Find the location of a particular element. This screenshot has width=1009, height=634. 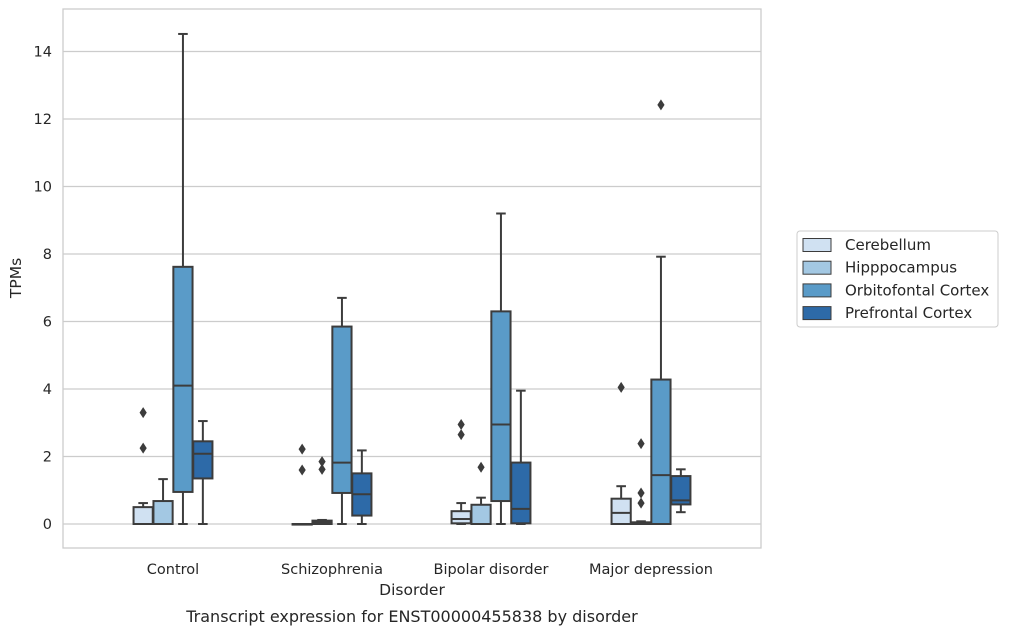

x-tick-label: Bipolar disorder is located at coordinates (491, 570).